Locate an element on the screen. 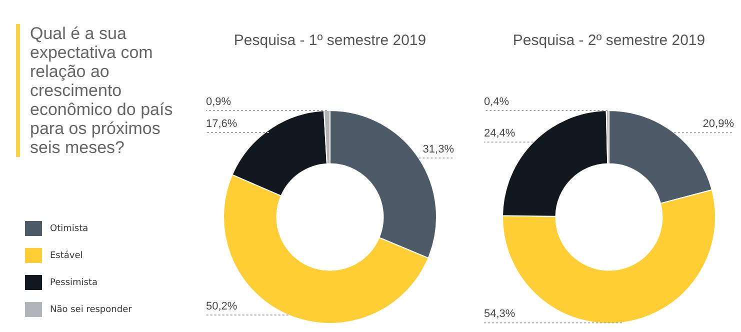 The image size is (741, 332). data-label: 20,9% is located at coordinates (718, 124).